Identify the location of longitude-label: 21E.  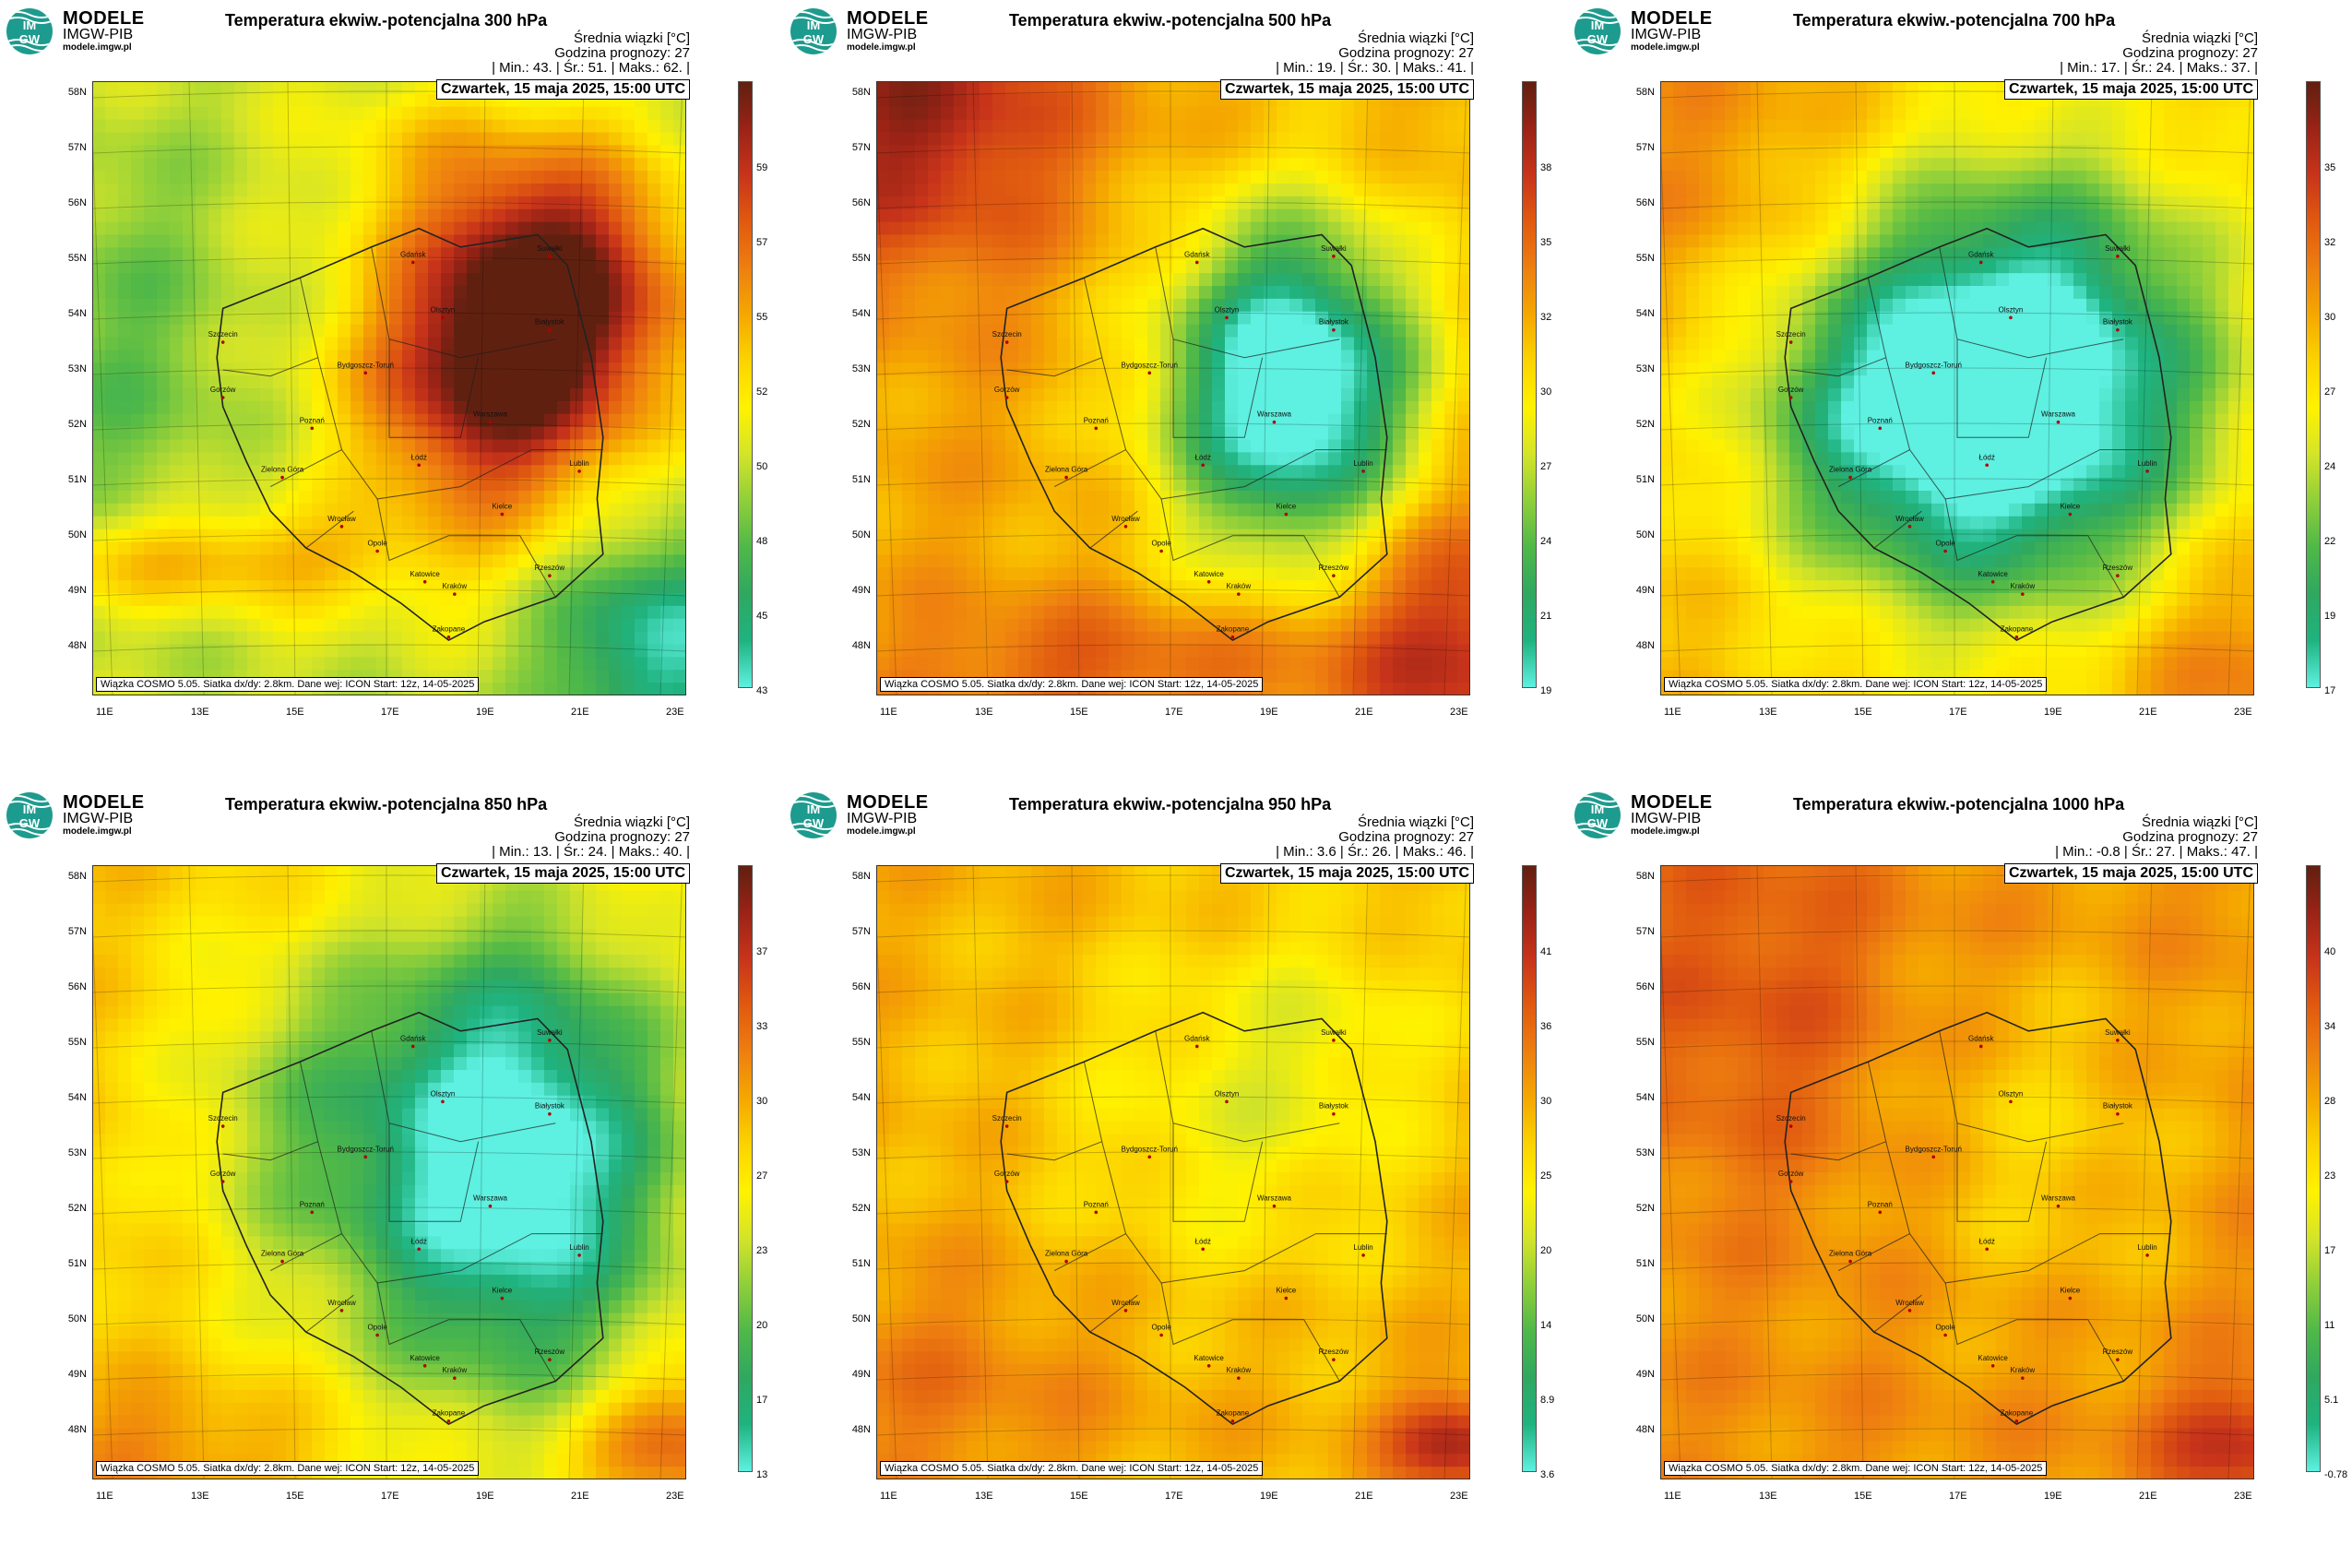
(580, 712).